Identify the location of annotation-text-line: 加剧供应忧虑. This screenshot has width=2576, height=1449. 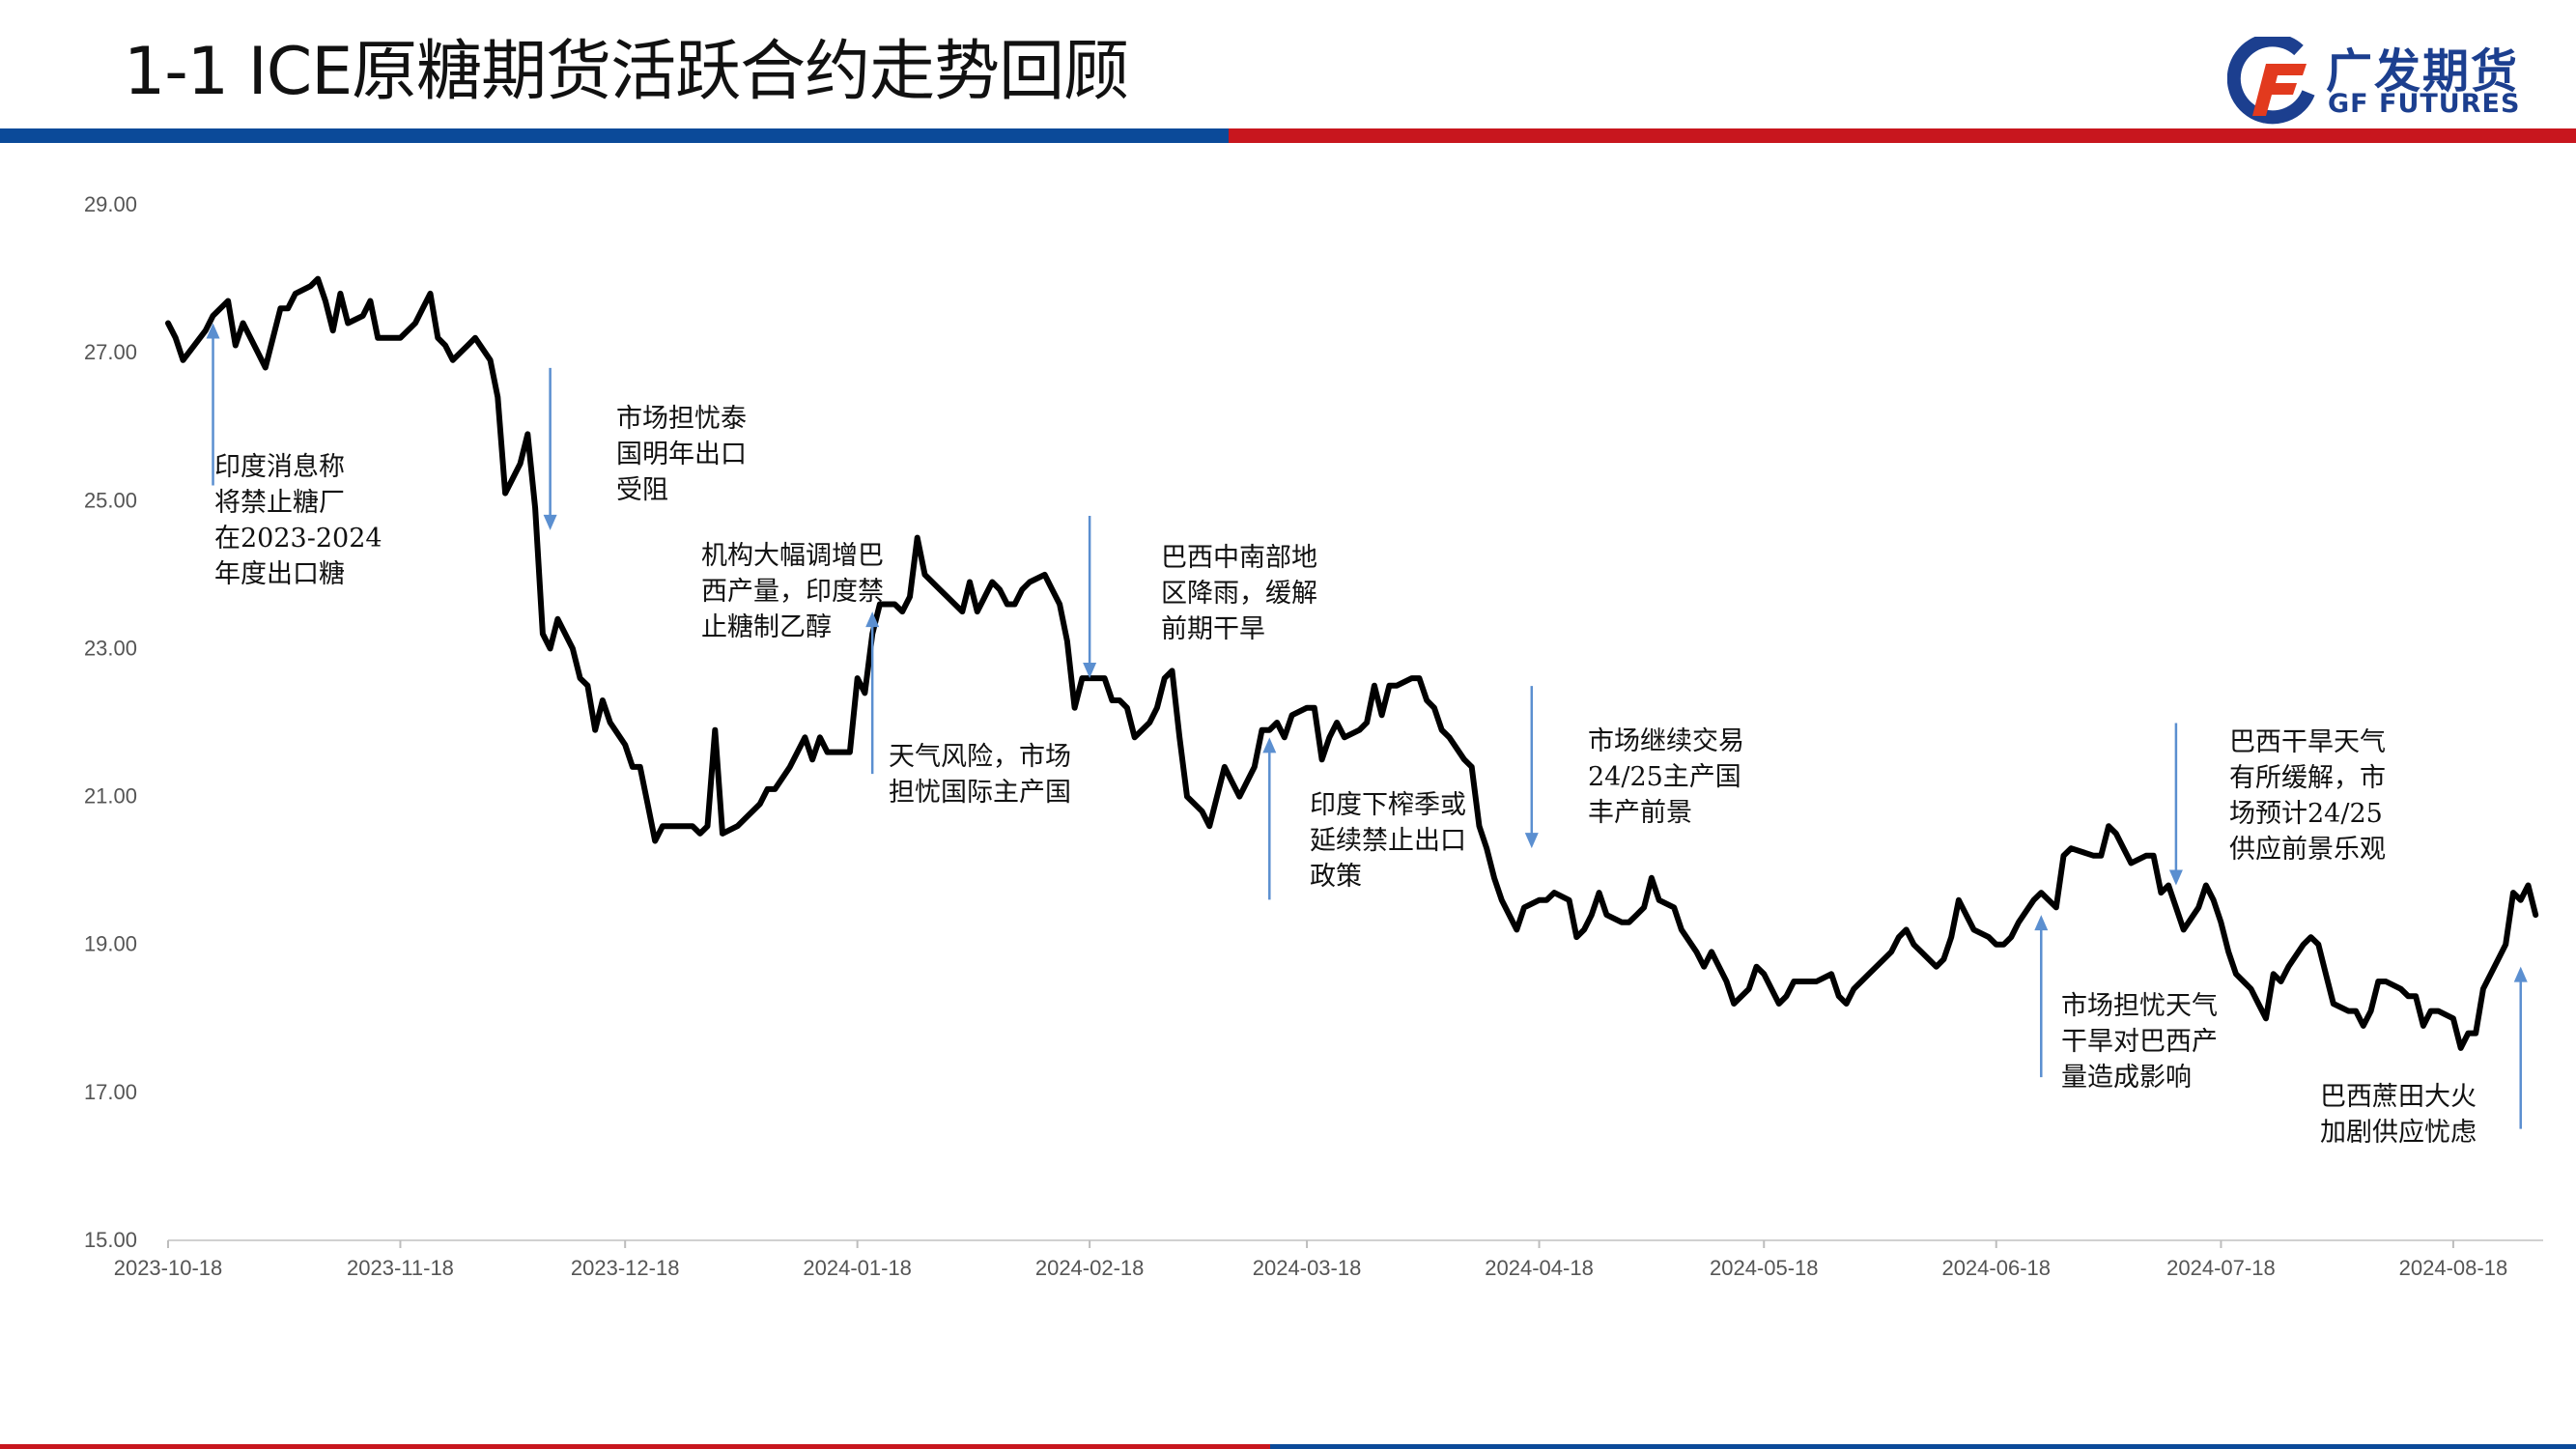
(2398, 1133).